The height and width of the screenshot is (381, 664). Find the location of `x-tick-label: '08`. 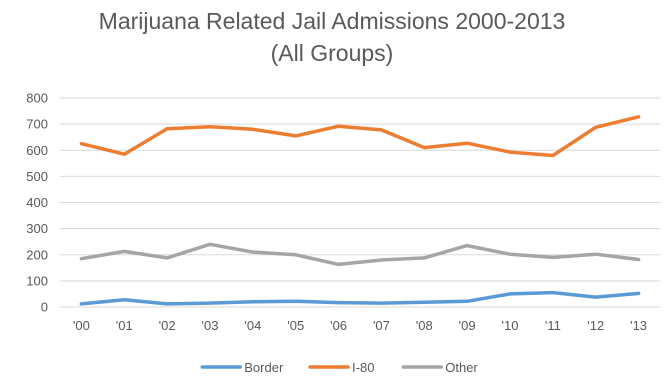

x-tick-label: '08 is located at coordinates (424, 325).